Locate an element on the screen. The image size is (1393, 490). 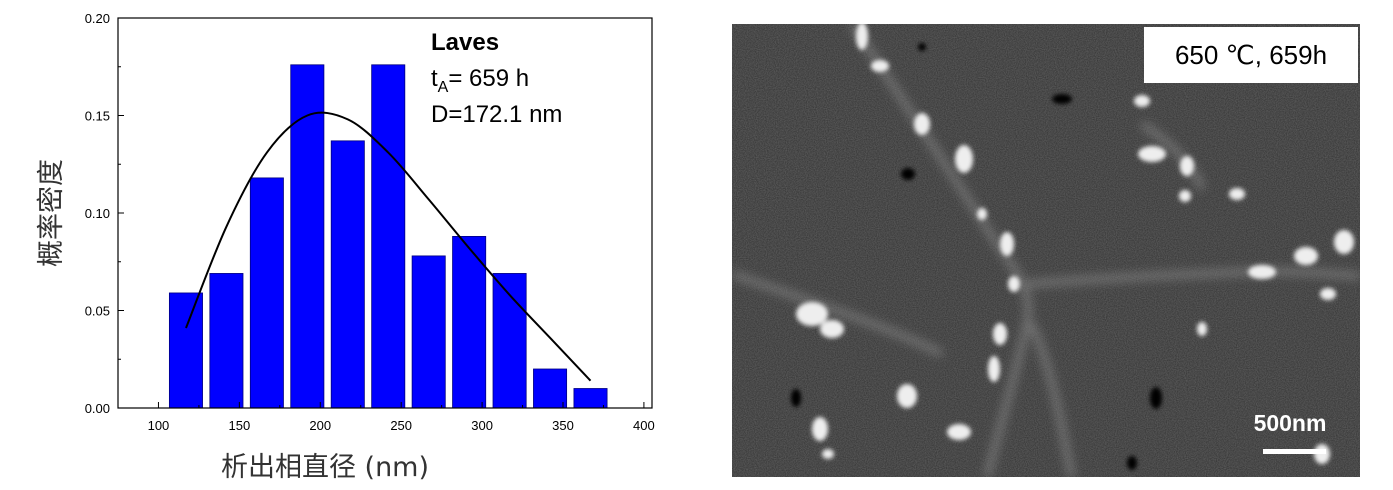
condition-label: 650 ℃, 659h is located at coordinates (1251, 55).